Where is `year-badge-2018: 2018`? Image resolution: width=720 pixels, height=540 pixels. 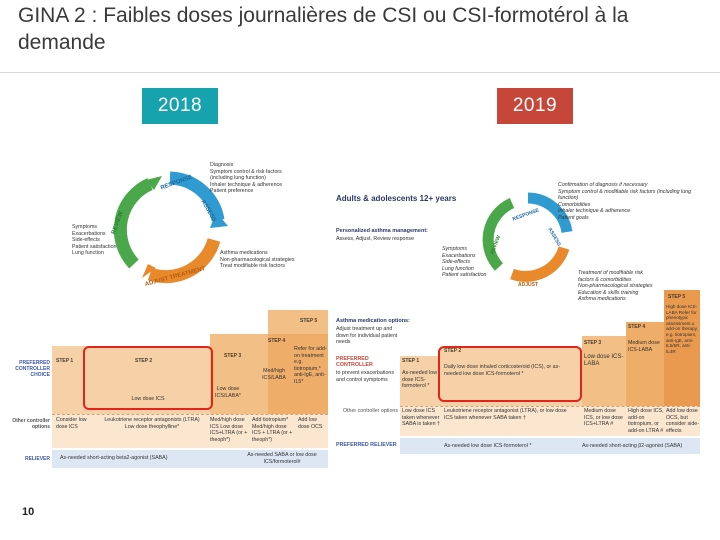
year-badge-2018: 2018 is located at coordinates (180, 106).